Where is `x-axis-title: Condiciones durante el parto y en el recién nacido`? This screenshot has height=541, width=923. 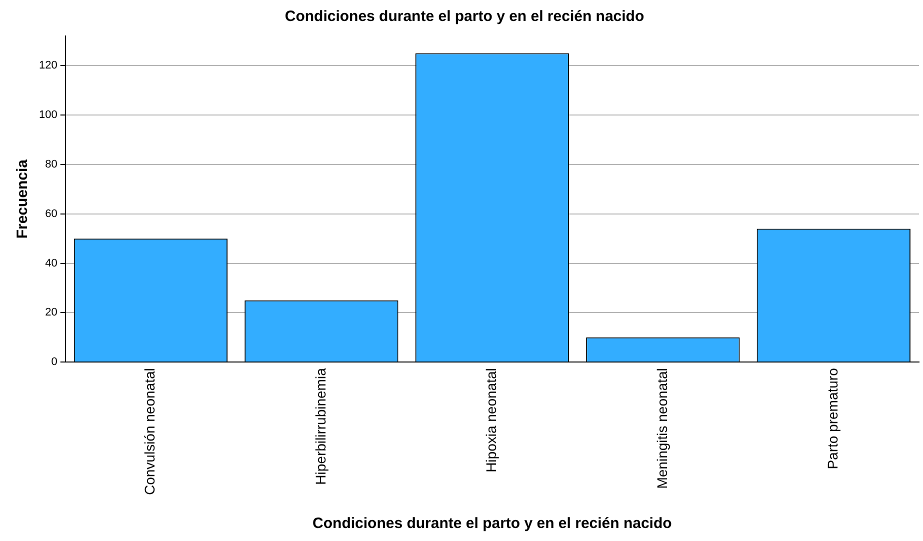 x-axis-title: Condiciones durante el parto y en el recién nacido is located at coordinates (492, 523).